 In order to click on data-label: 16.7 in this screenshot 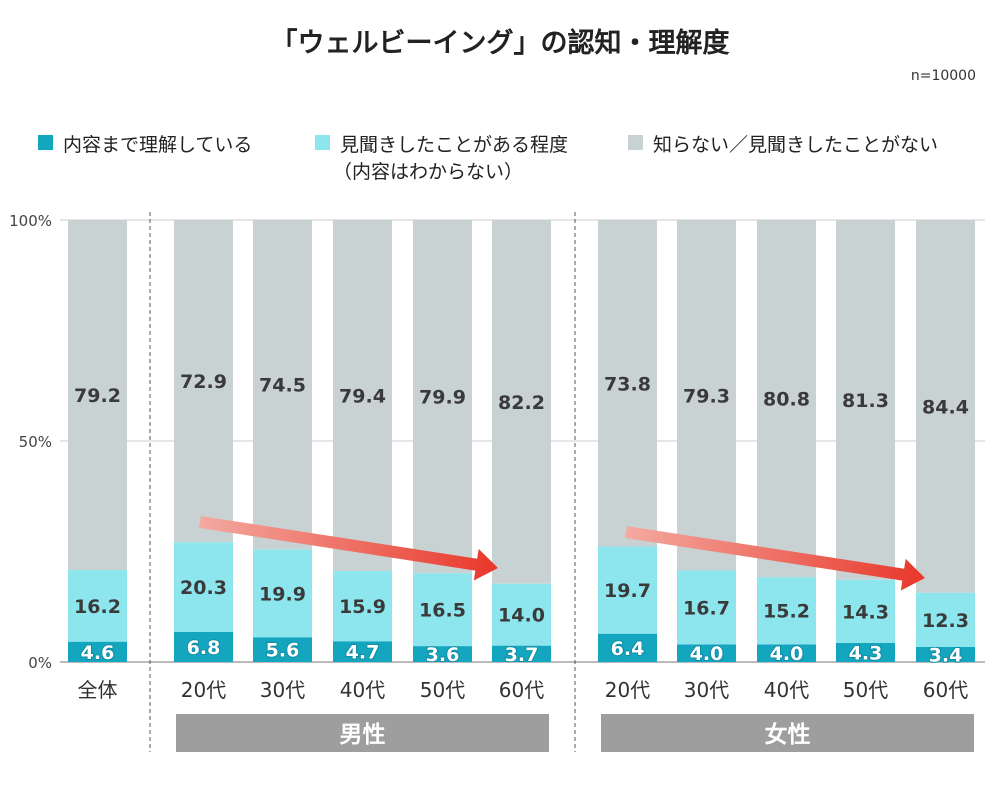, I will do `click(706, 608)`.